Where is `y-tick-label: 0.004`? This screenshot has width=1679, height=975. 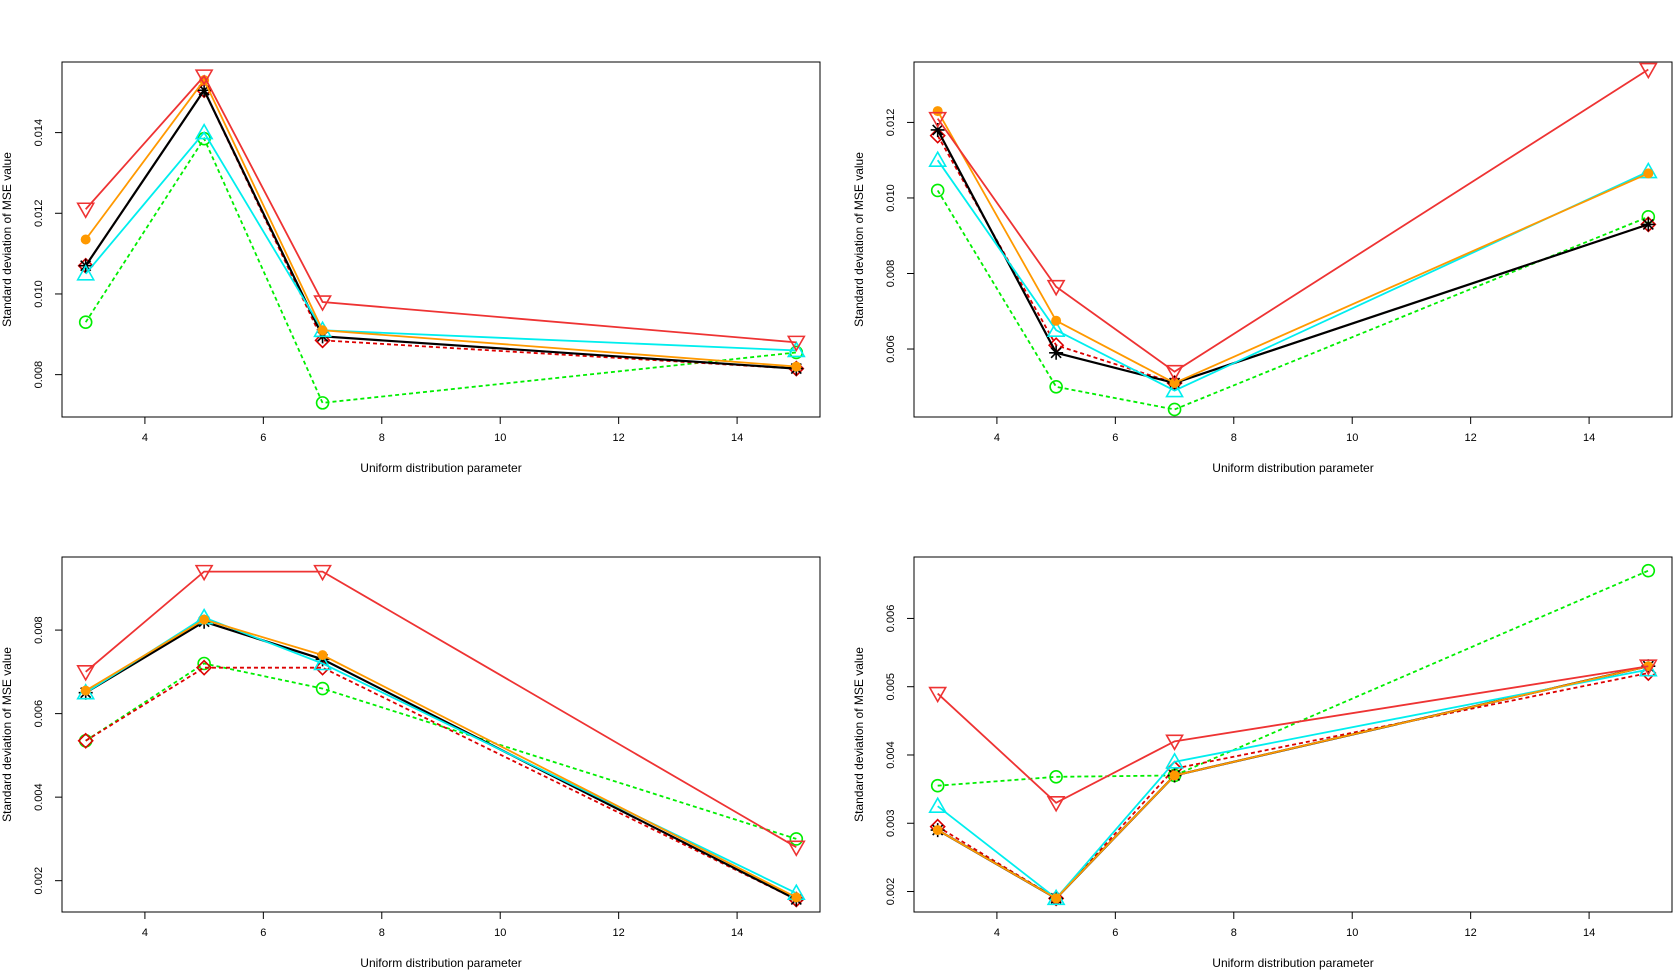
y-tick-label: 0.004 is located at coordinates (891, 755).